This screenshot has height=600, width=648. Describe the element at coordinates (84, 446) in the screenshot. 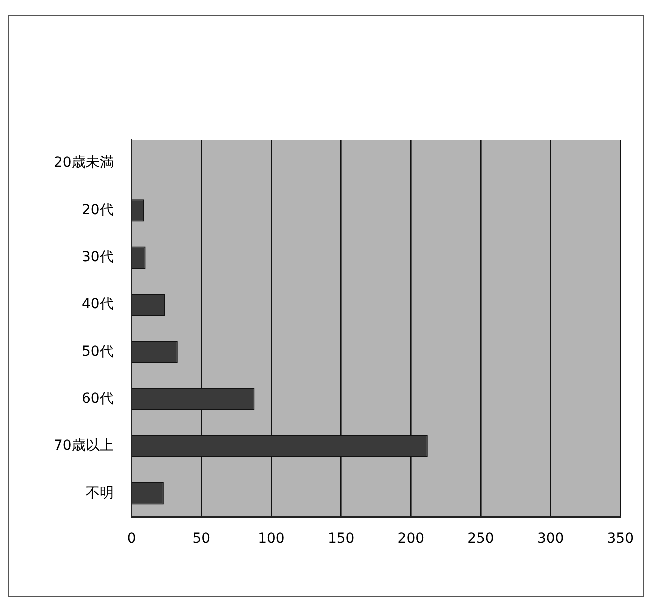

I see `y-tick-label: 70歳以上` at that location.